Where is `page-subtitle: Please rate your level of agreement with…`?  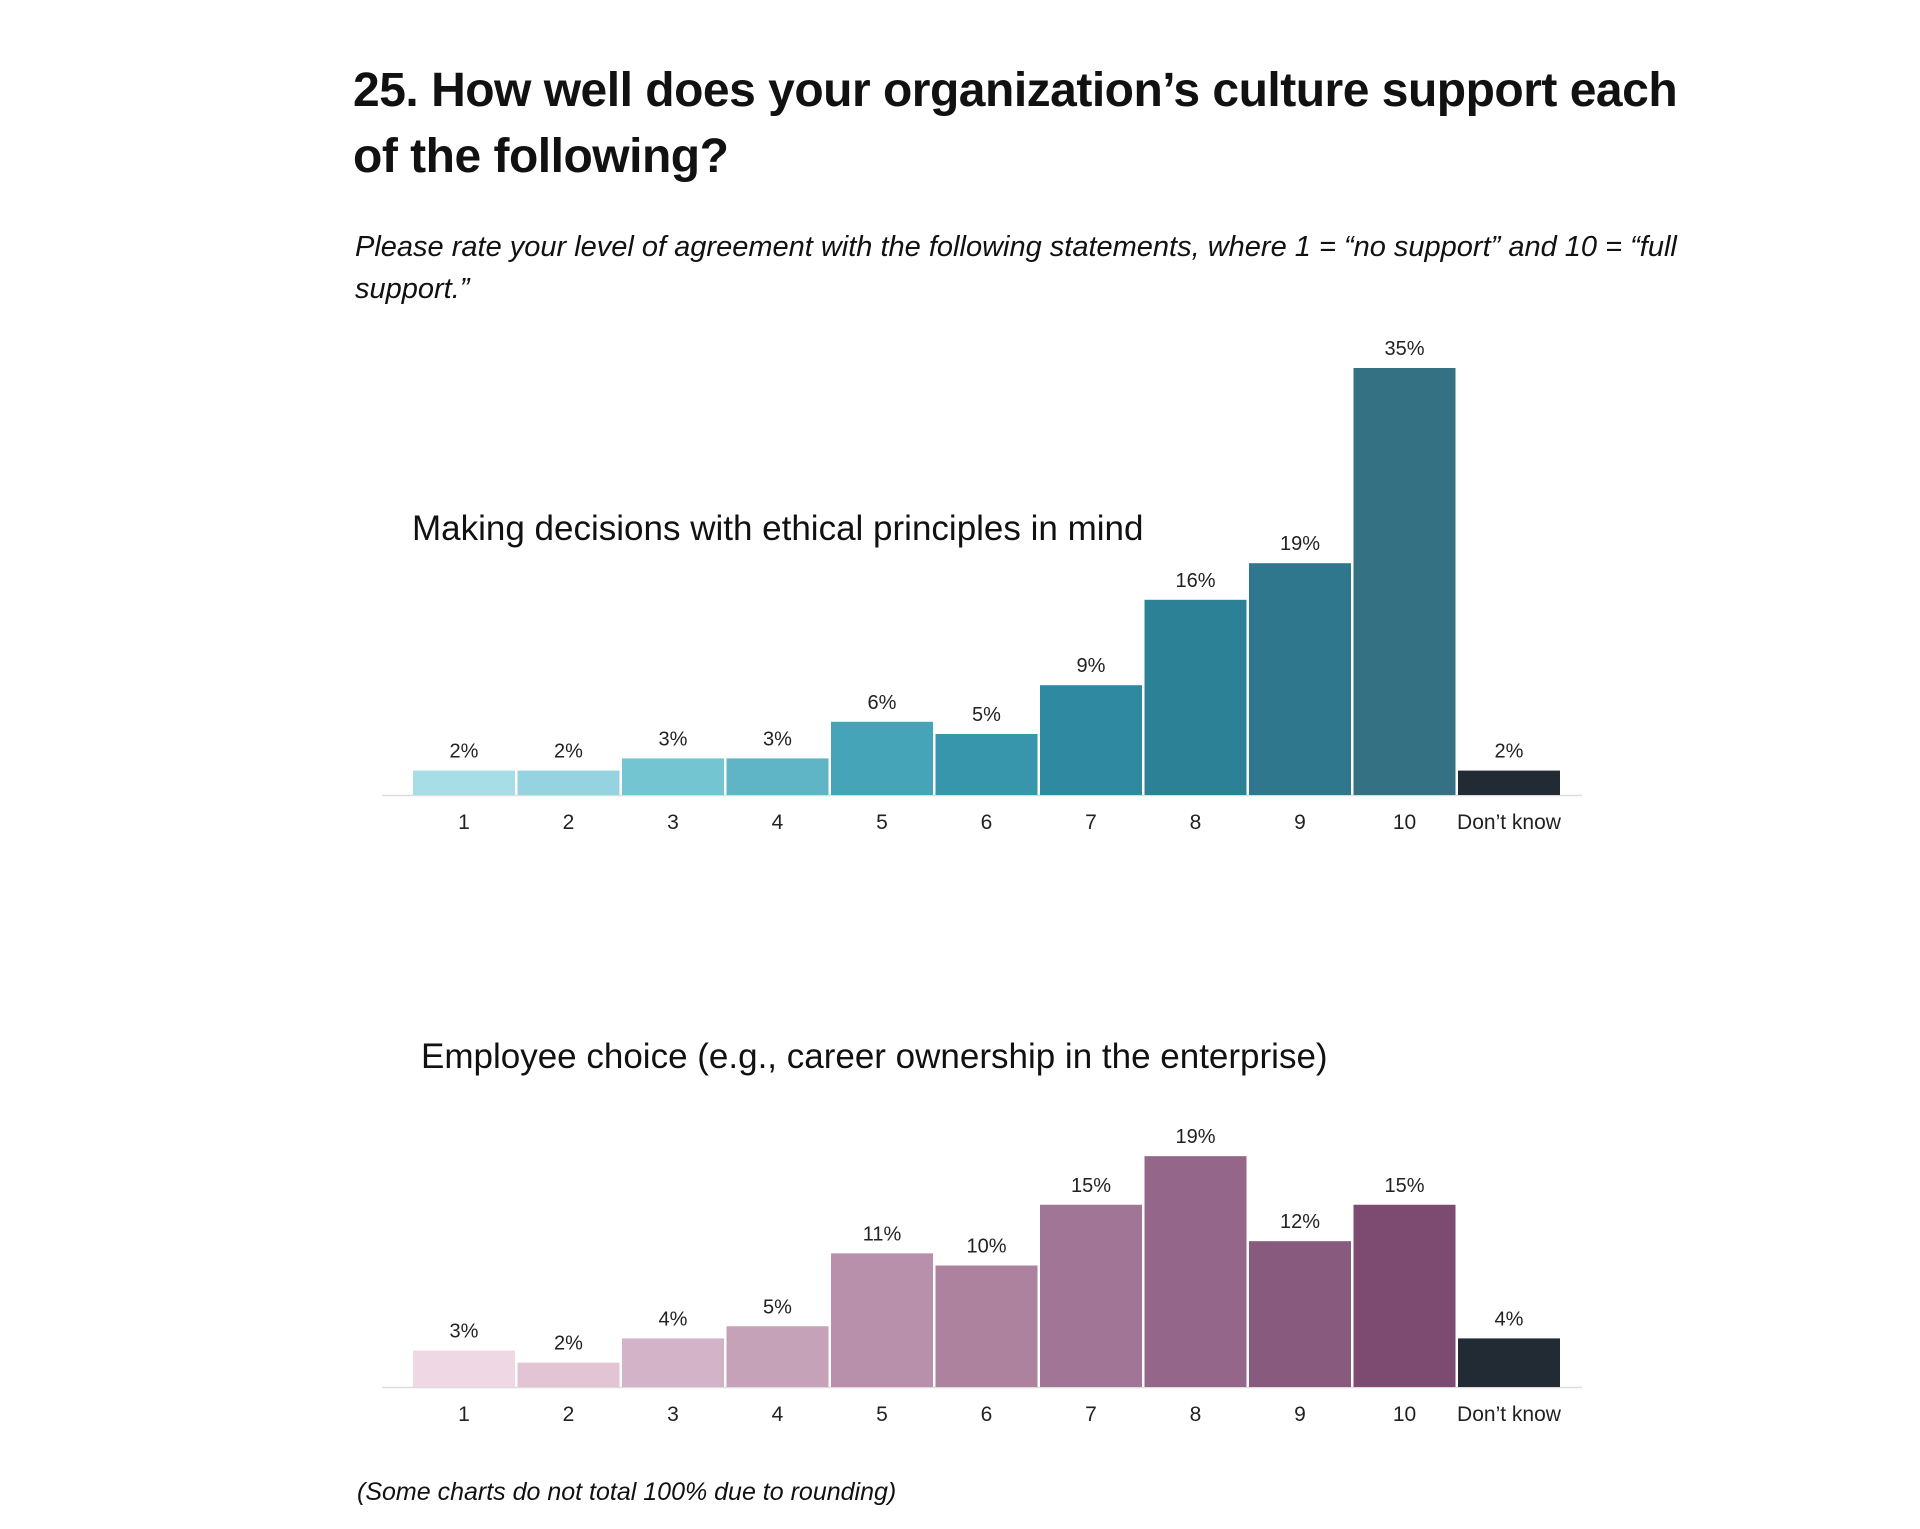 page-subtitle: Please rate your level of agreement with… is located at coordinates (1016, 268).